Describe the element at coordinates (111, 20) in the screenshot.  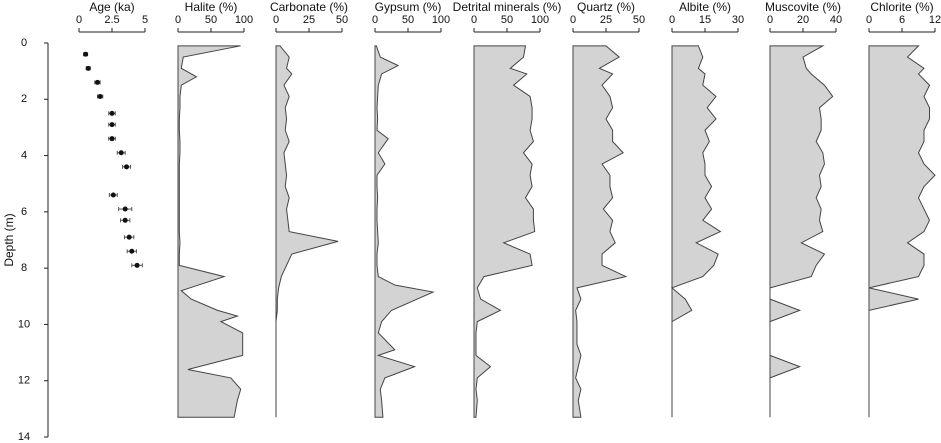
I see `x-tick-label: 2.5` at that location.